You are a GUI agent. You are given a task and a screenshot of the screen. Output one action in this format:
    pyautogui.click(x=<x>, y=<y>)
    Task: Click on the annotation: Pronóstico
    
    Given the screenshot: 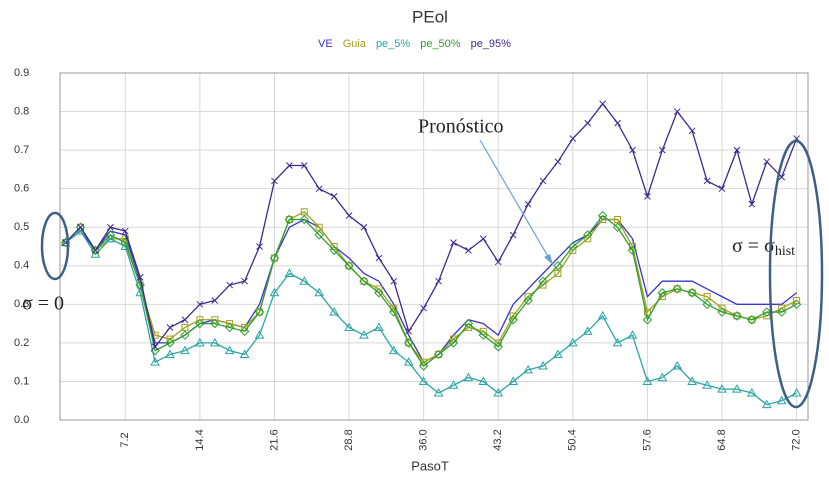 What is the action you would take?
    pyautogui.click(x=461, y=127)
    